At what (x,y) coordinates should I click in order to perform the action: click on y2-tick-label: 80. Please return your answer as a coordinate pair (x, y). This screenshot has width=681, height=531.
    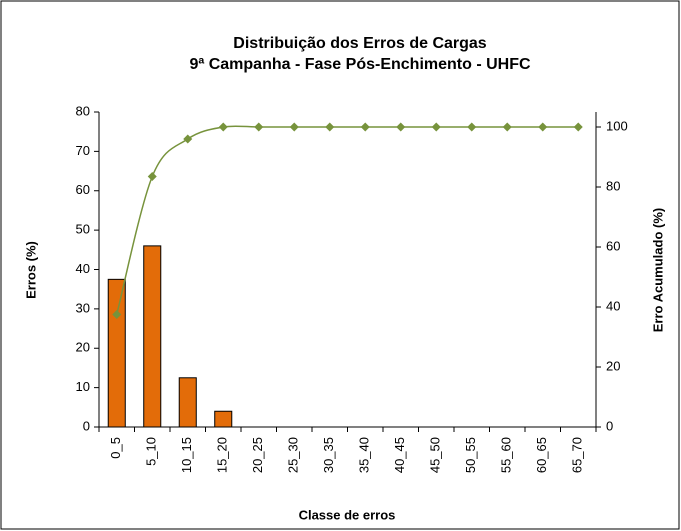
    Looking at the image, I should click on (613, 185).